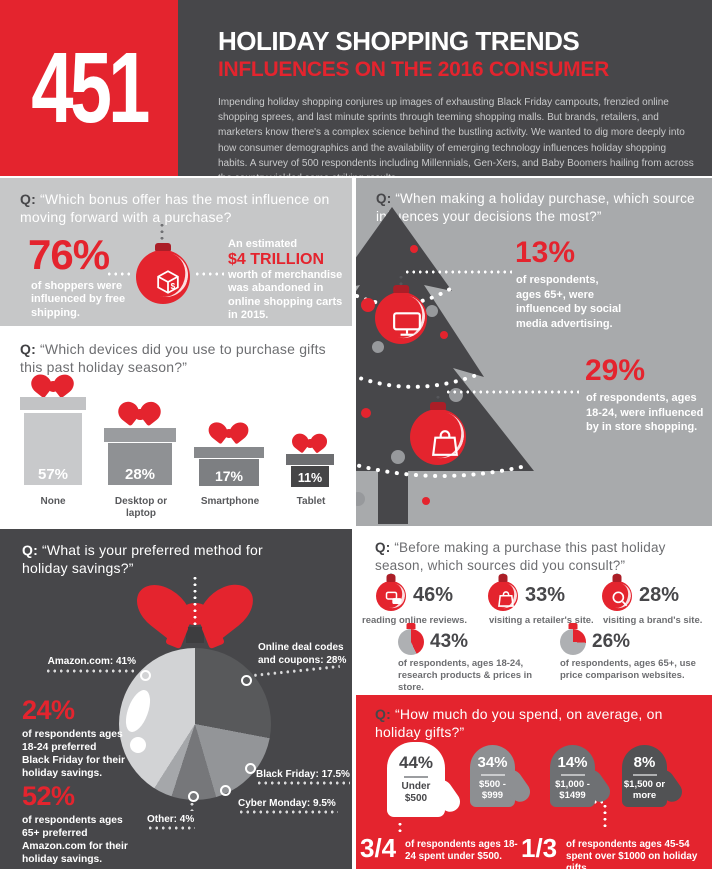  Describe the element at coordinates (91, 661) in the screenshot. I see `pie-label-amazon: Amazon.com: 41%` at that location.